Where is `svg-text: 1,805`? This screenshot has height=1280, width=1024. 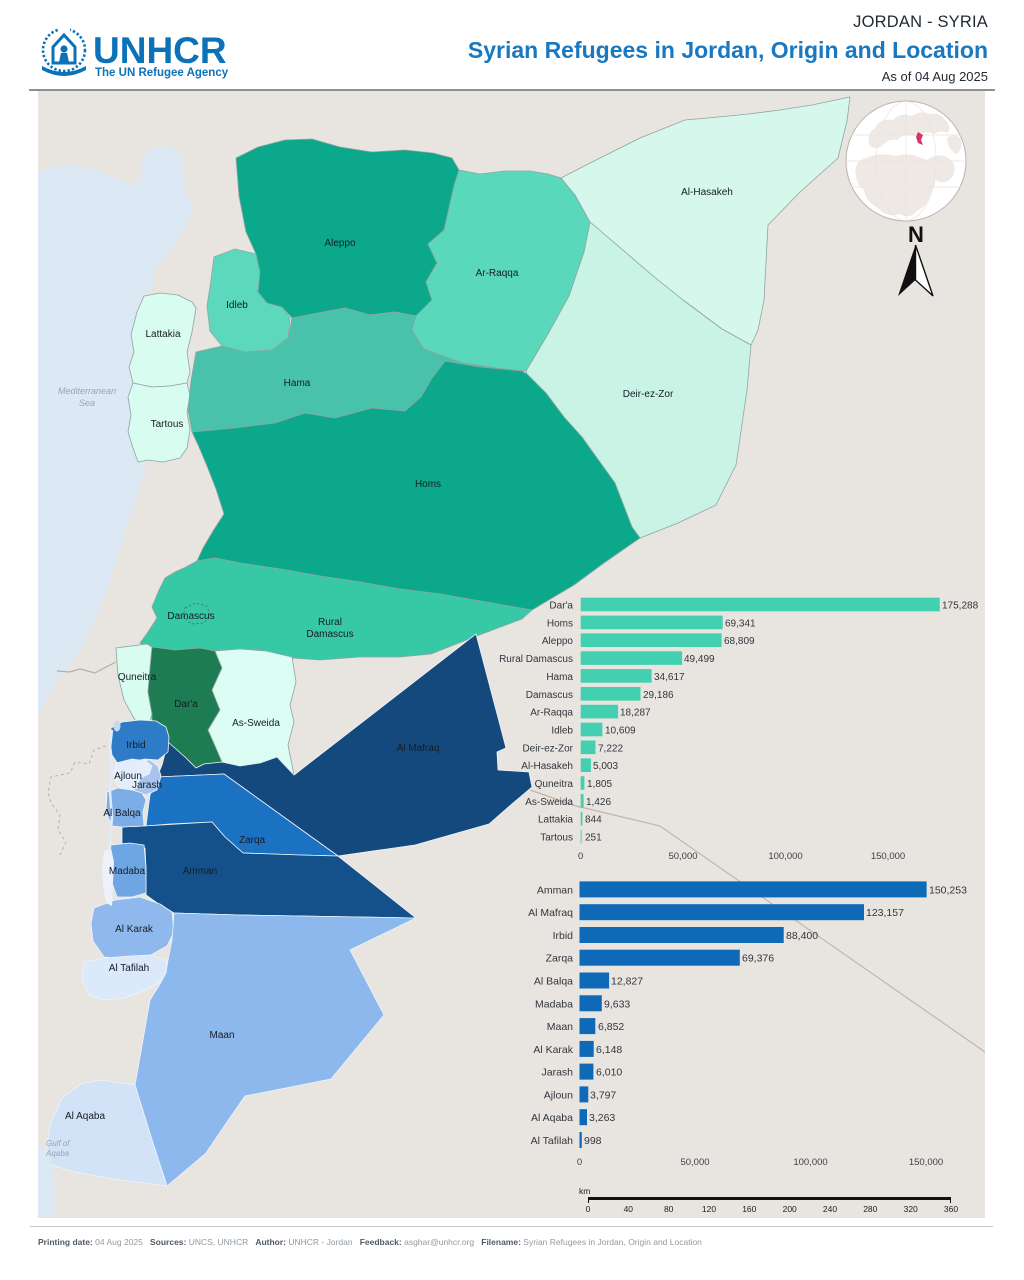 svg-text: 1,805 is located at coordinates (599, 784).